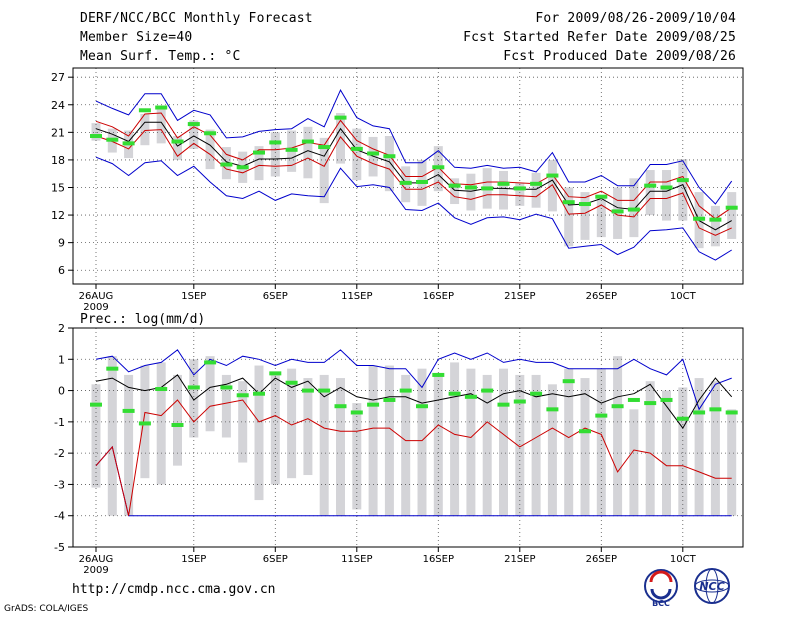  Describe the element at coordinates (142, 319) in the screenshot. I see `precip-panel-title: Prec.: log(mm/d)` at that location.